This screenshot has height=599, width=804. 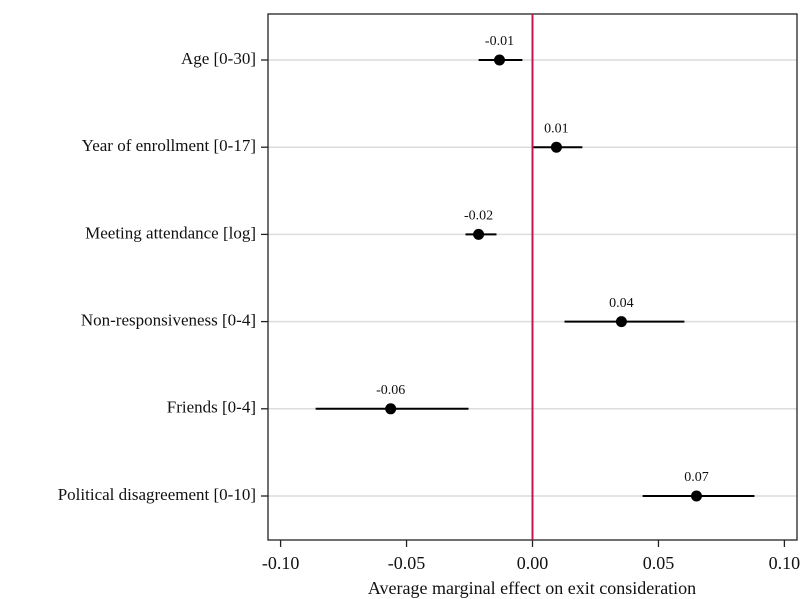 What do you see at coordinates (478, 216) in the screenshot?
I see `value-label: -0.02` at bounding box center [478, 216].